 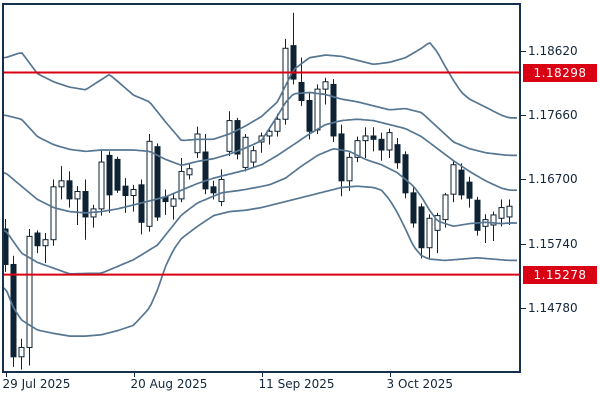 What do you see at coordinates (553, 115) in the screenshot?
I see `price-tick-label: 1.17660` at bounding box center [553, 115].